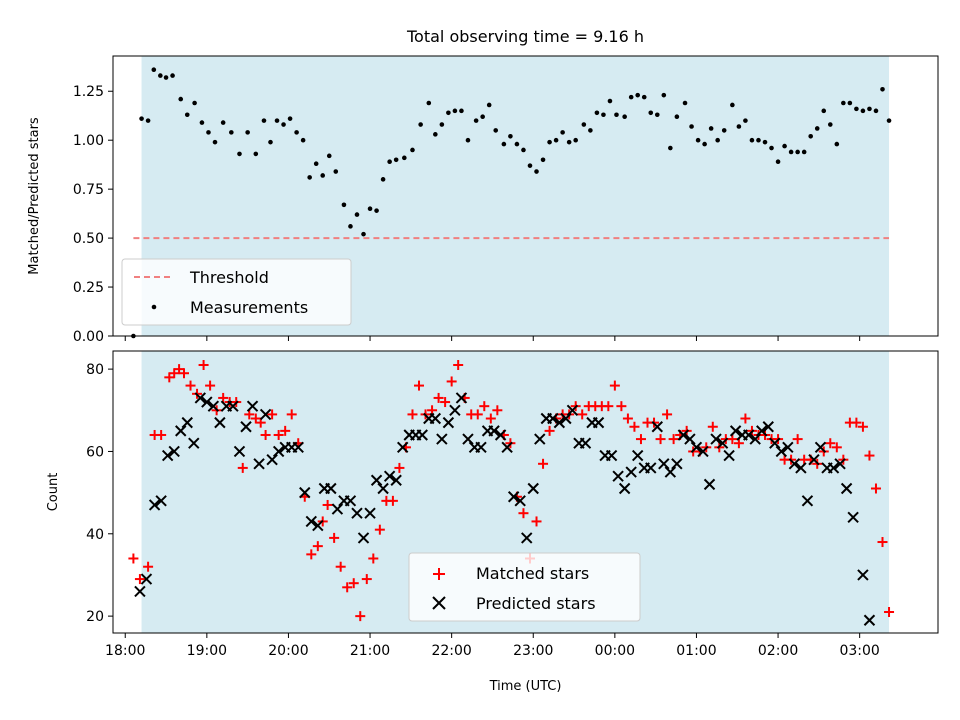 The image size is (960, 720). What do you see at coordinates (536, 603) in the screenshot?
I see `legend-label-predicted: Predicted stars` at bounding box center [536, 603].